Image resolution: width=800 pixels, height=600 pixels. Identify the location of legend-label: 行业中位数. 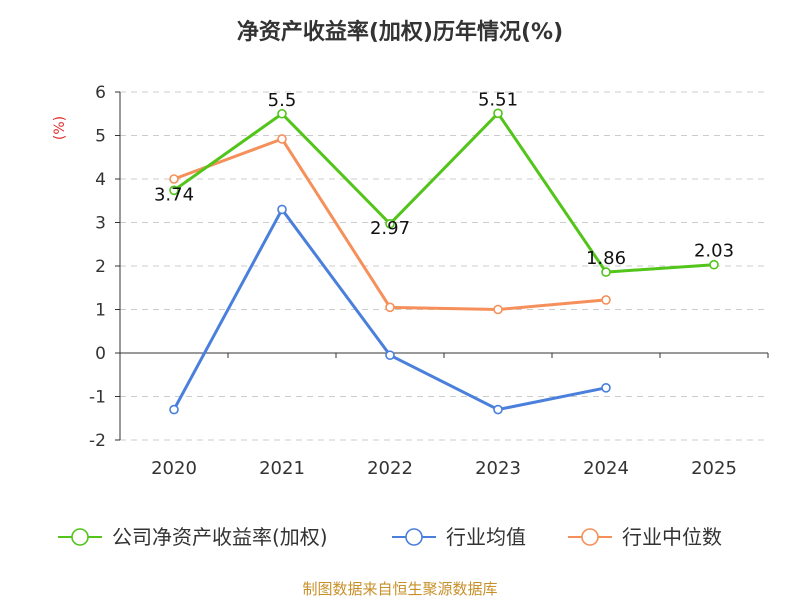
(672, 537).